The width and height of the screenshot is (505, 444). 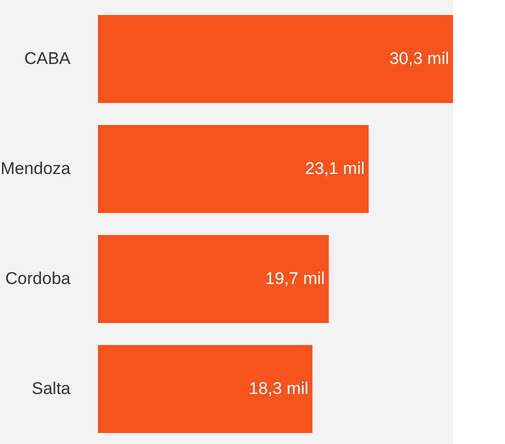 What do you see at coordinates (36, 168) in the screenshot?
I see `y-tick-label: Mendoza` at bounding box center [36, 168].